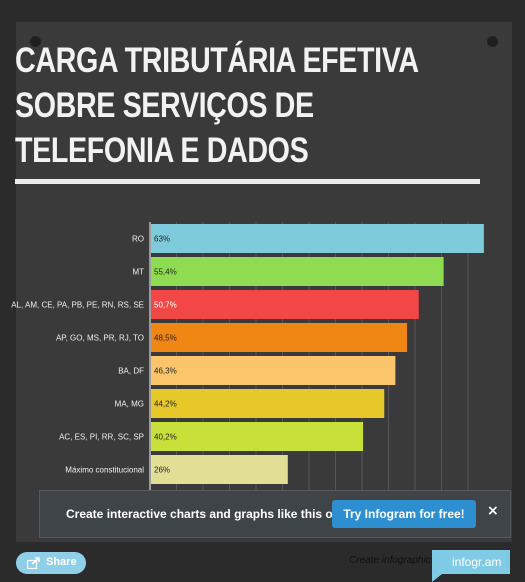 The image size is (525, 582). What do you see at coordinates (493, 511) in the screenshot?
I see `close-banner-icon: ×` at bounding box center [493, 511].